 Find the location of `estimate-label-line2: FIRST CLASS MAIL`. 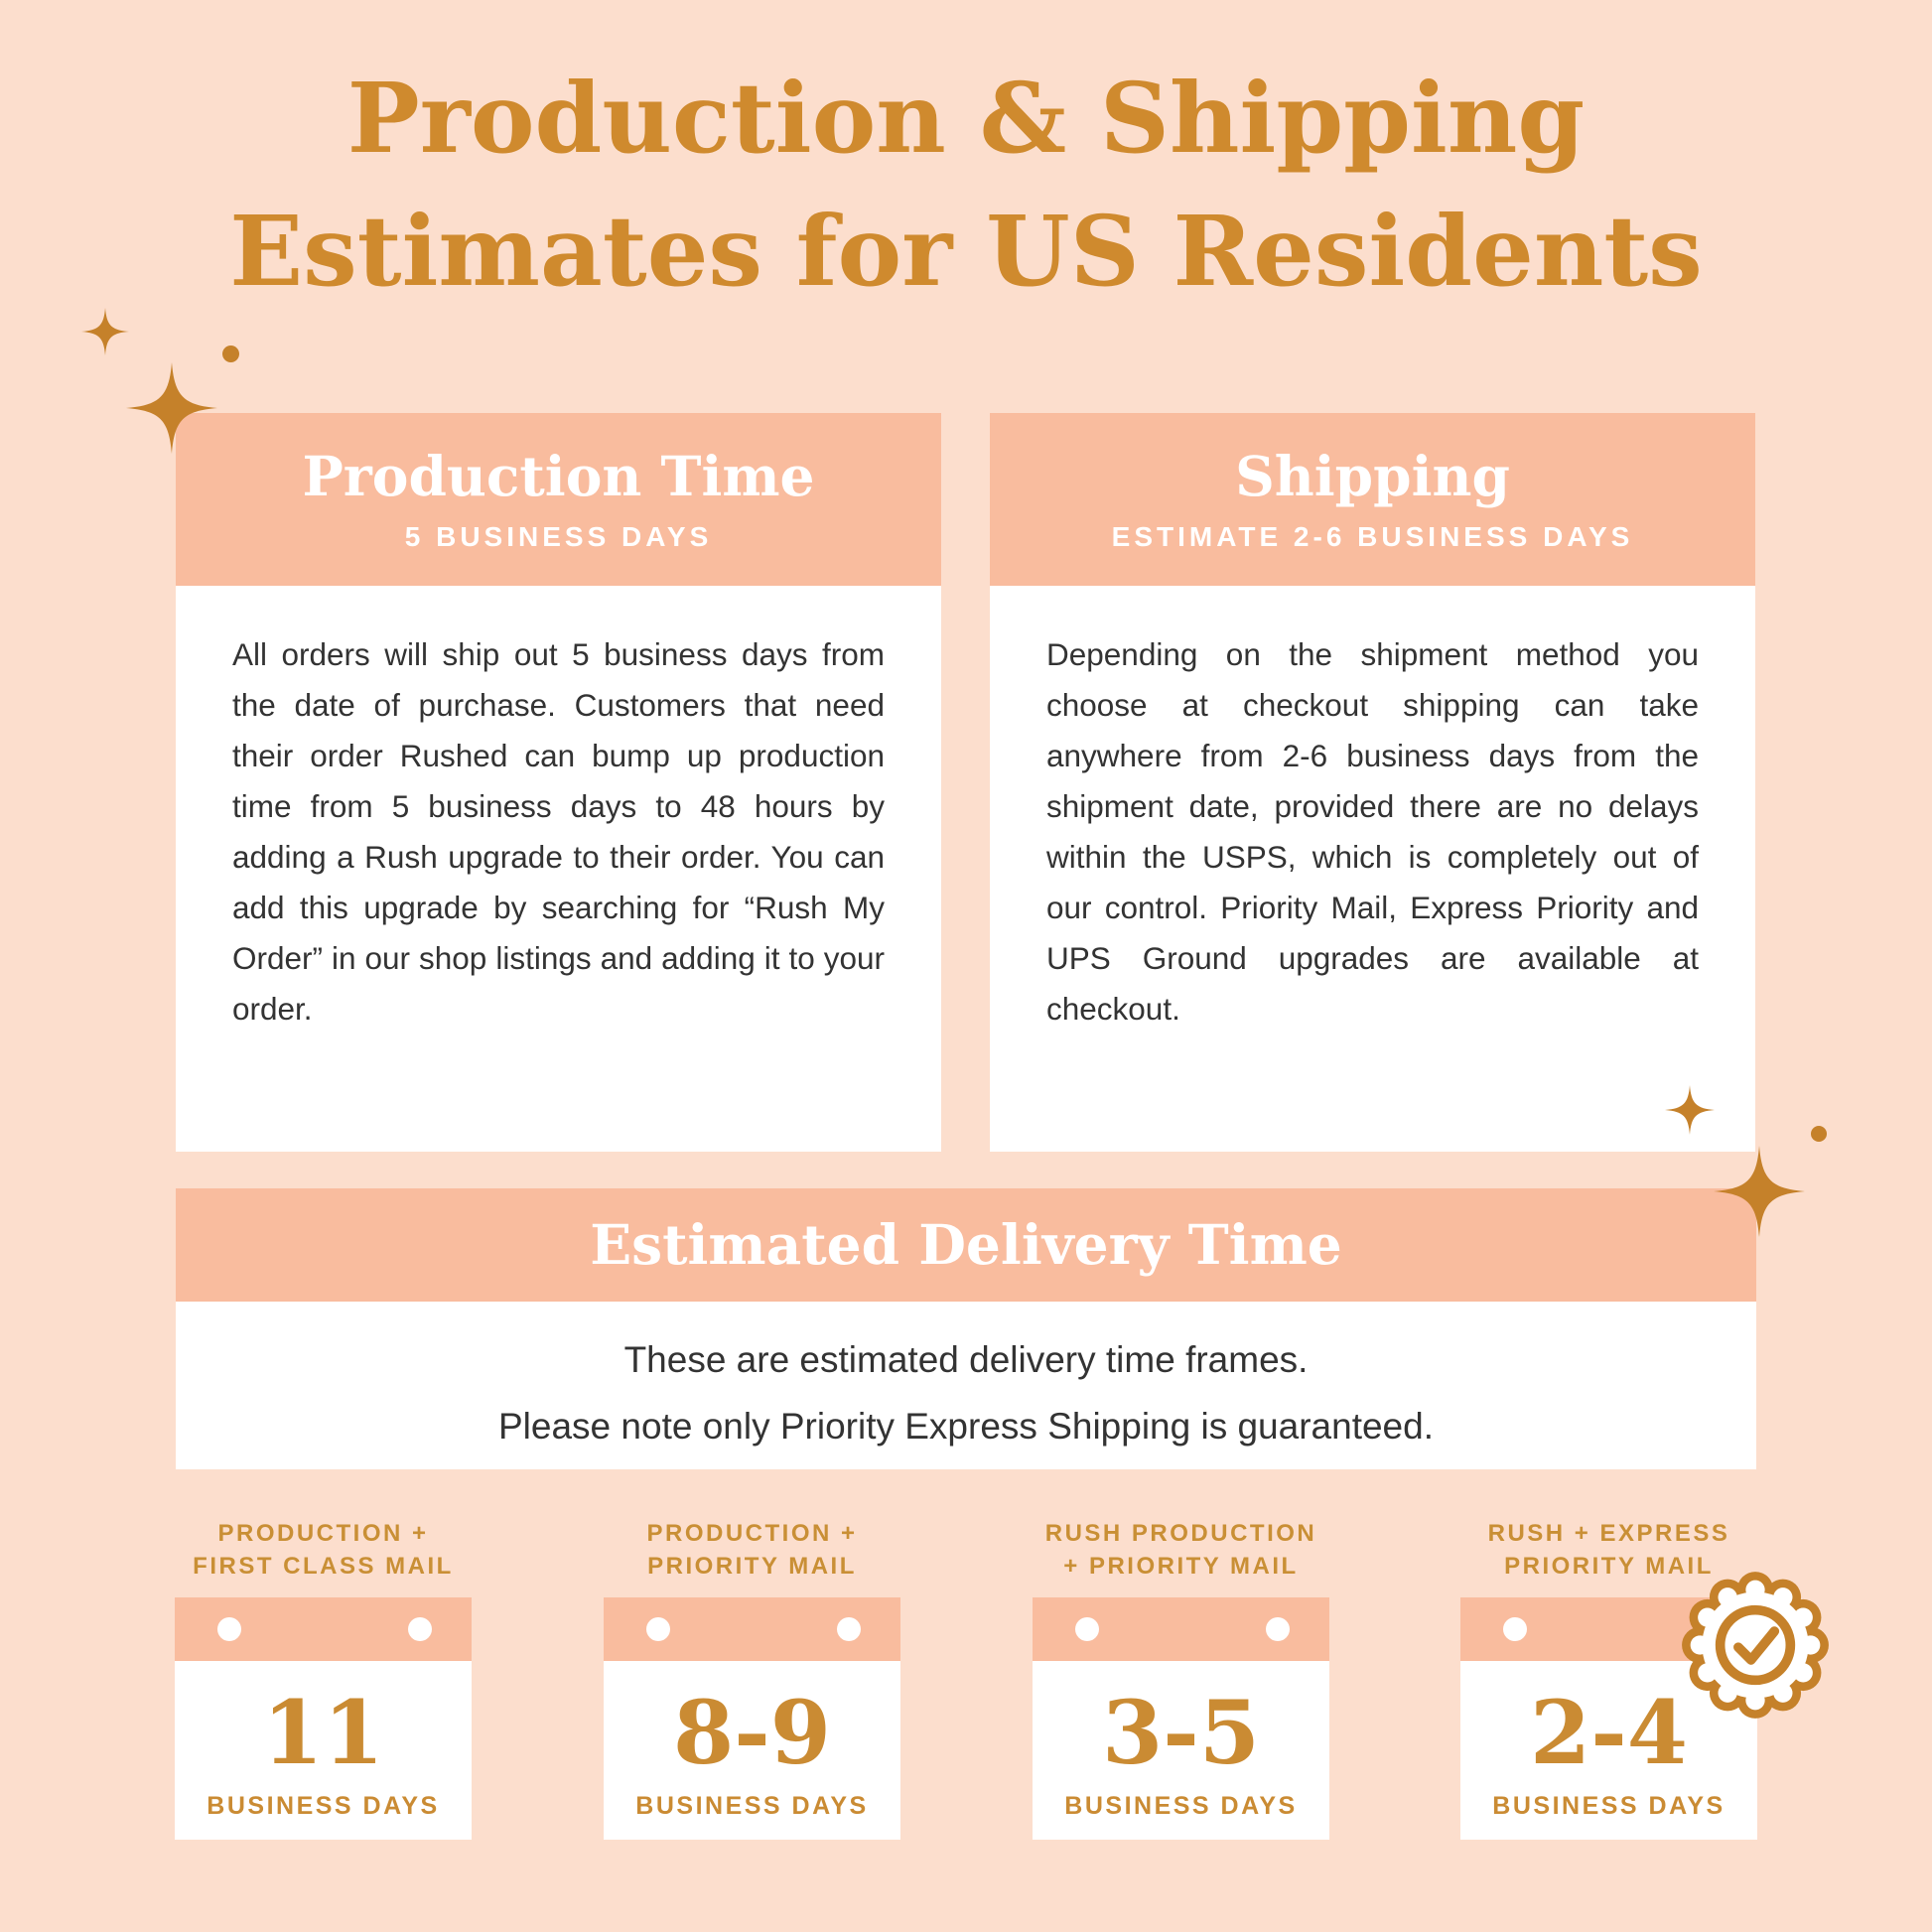

estimate-label-line2: FIRST CLASS MAIL is located at coordinates (324, 1566).